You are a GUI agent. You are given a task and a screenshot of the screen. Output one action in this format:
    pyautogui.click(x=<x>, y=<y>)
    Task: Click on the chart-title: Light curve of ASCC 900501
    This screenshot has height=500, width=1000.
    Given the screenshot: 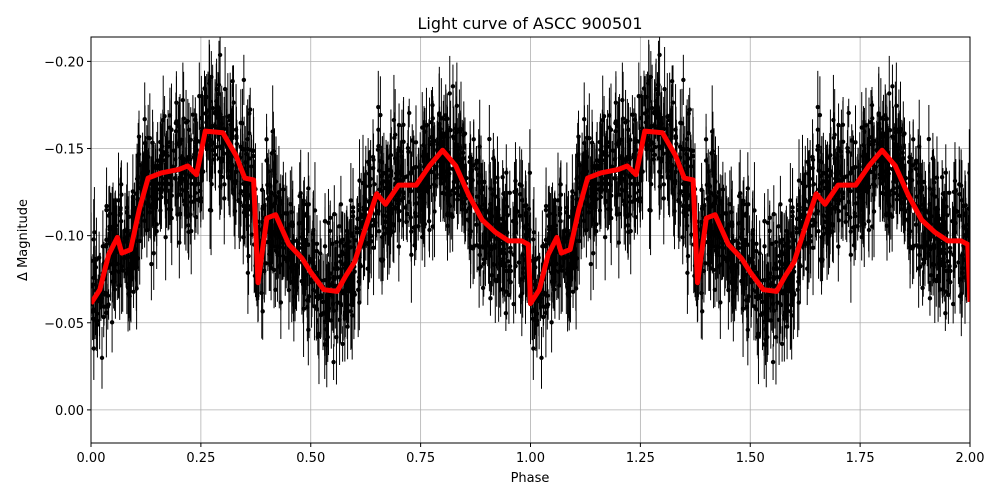 What is the action you would take?
    pyautogui.click(x=529, y=23)
    